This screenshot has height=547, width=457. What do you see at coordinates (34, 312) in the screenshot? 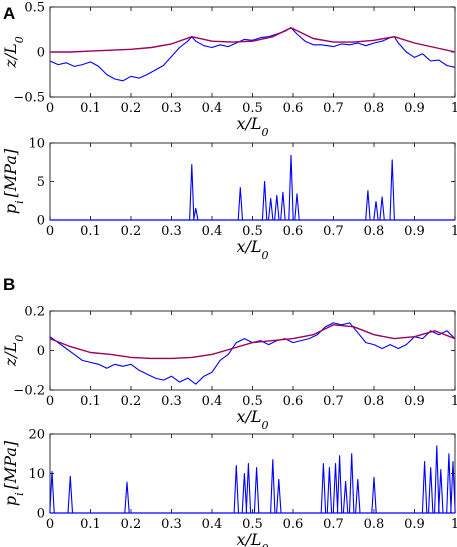
I see `y-tick-label: 0.2` at bounding box center [34, 312].